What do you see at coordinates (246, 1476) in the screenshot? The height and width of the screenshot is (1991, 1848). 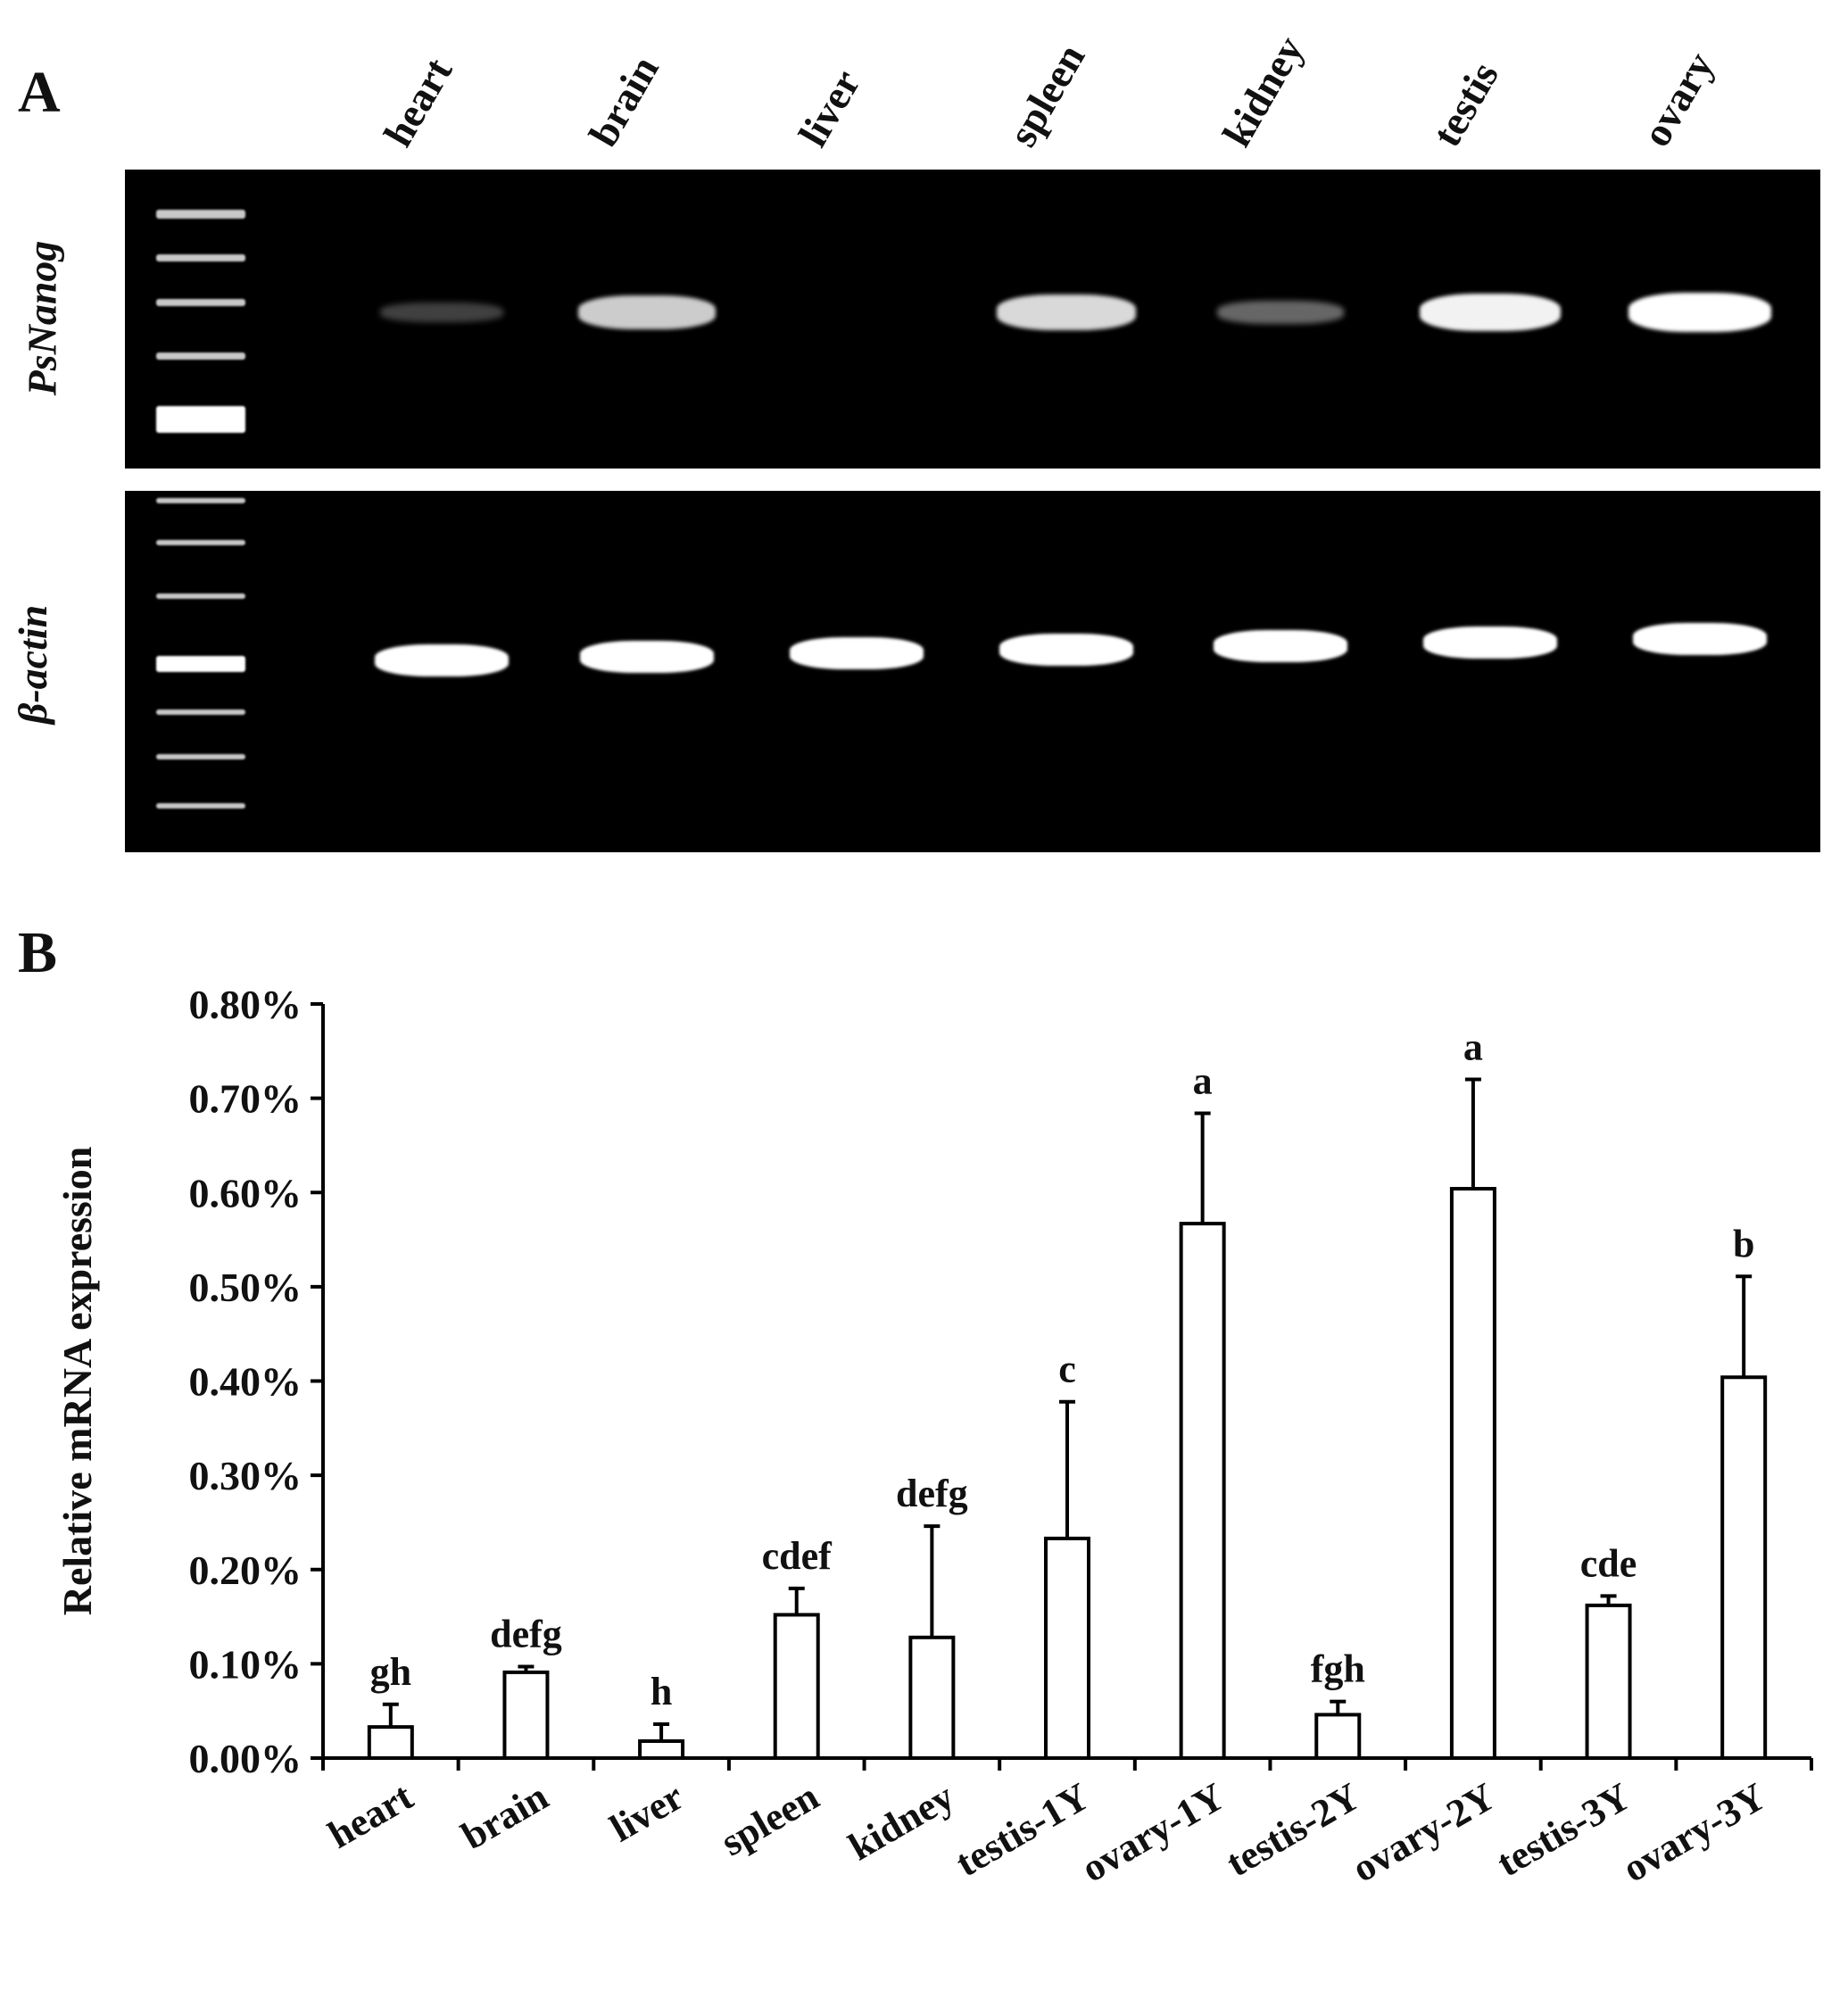 I see `y-tick-label: 0.30%` at bounding box center [246, 1476].